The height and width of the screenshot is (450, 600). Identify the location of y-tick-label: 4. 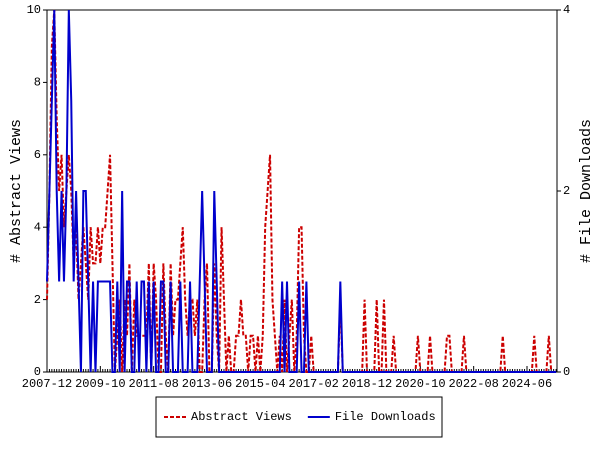
(37, 227).